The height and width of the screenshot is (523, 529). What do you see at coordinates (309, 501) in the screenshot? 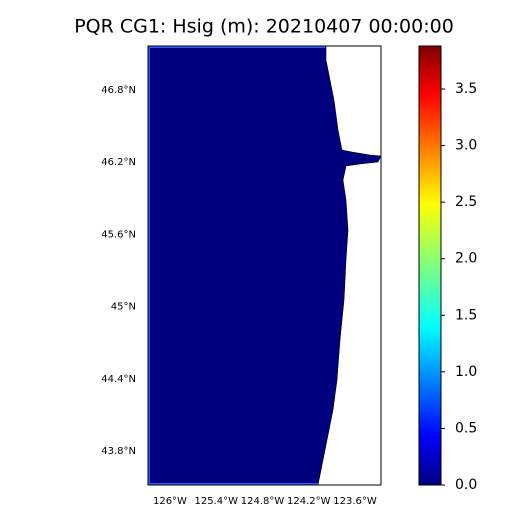
I see `x-tick-label: 124.2°W` at bounding box center [309, 501].